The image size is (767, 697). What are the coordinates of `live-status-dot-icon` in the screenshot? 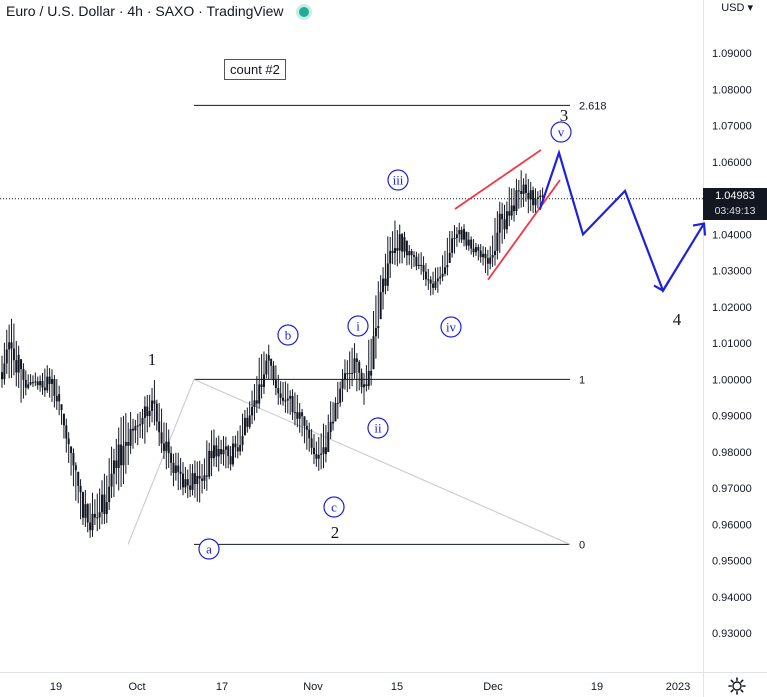 It's located at (304, 12).